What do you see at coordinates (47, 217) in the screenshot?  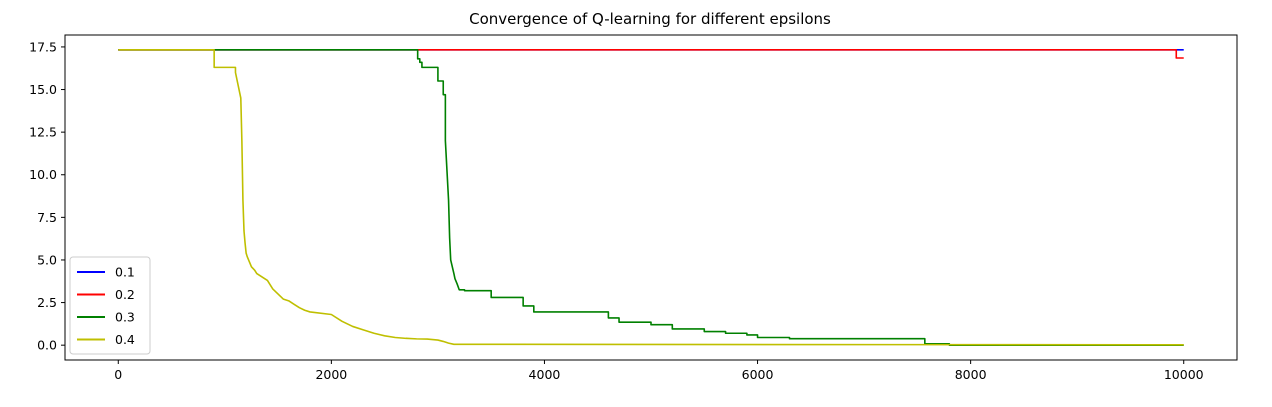 I see `y-tick-label: 7.5` at bounding box center [47, 217].